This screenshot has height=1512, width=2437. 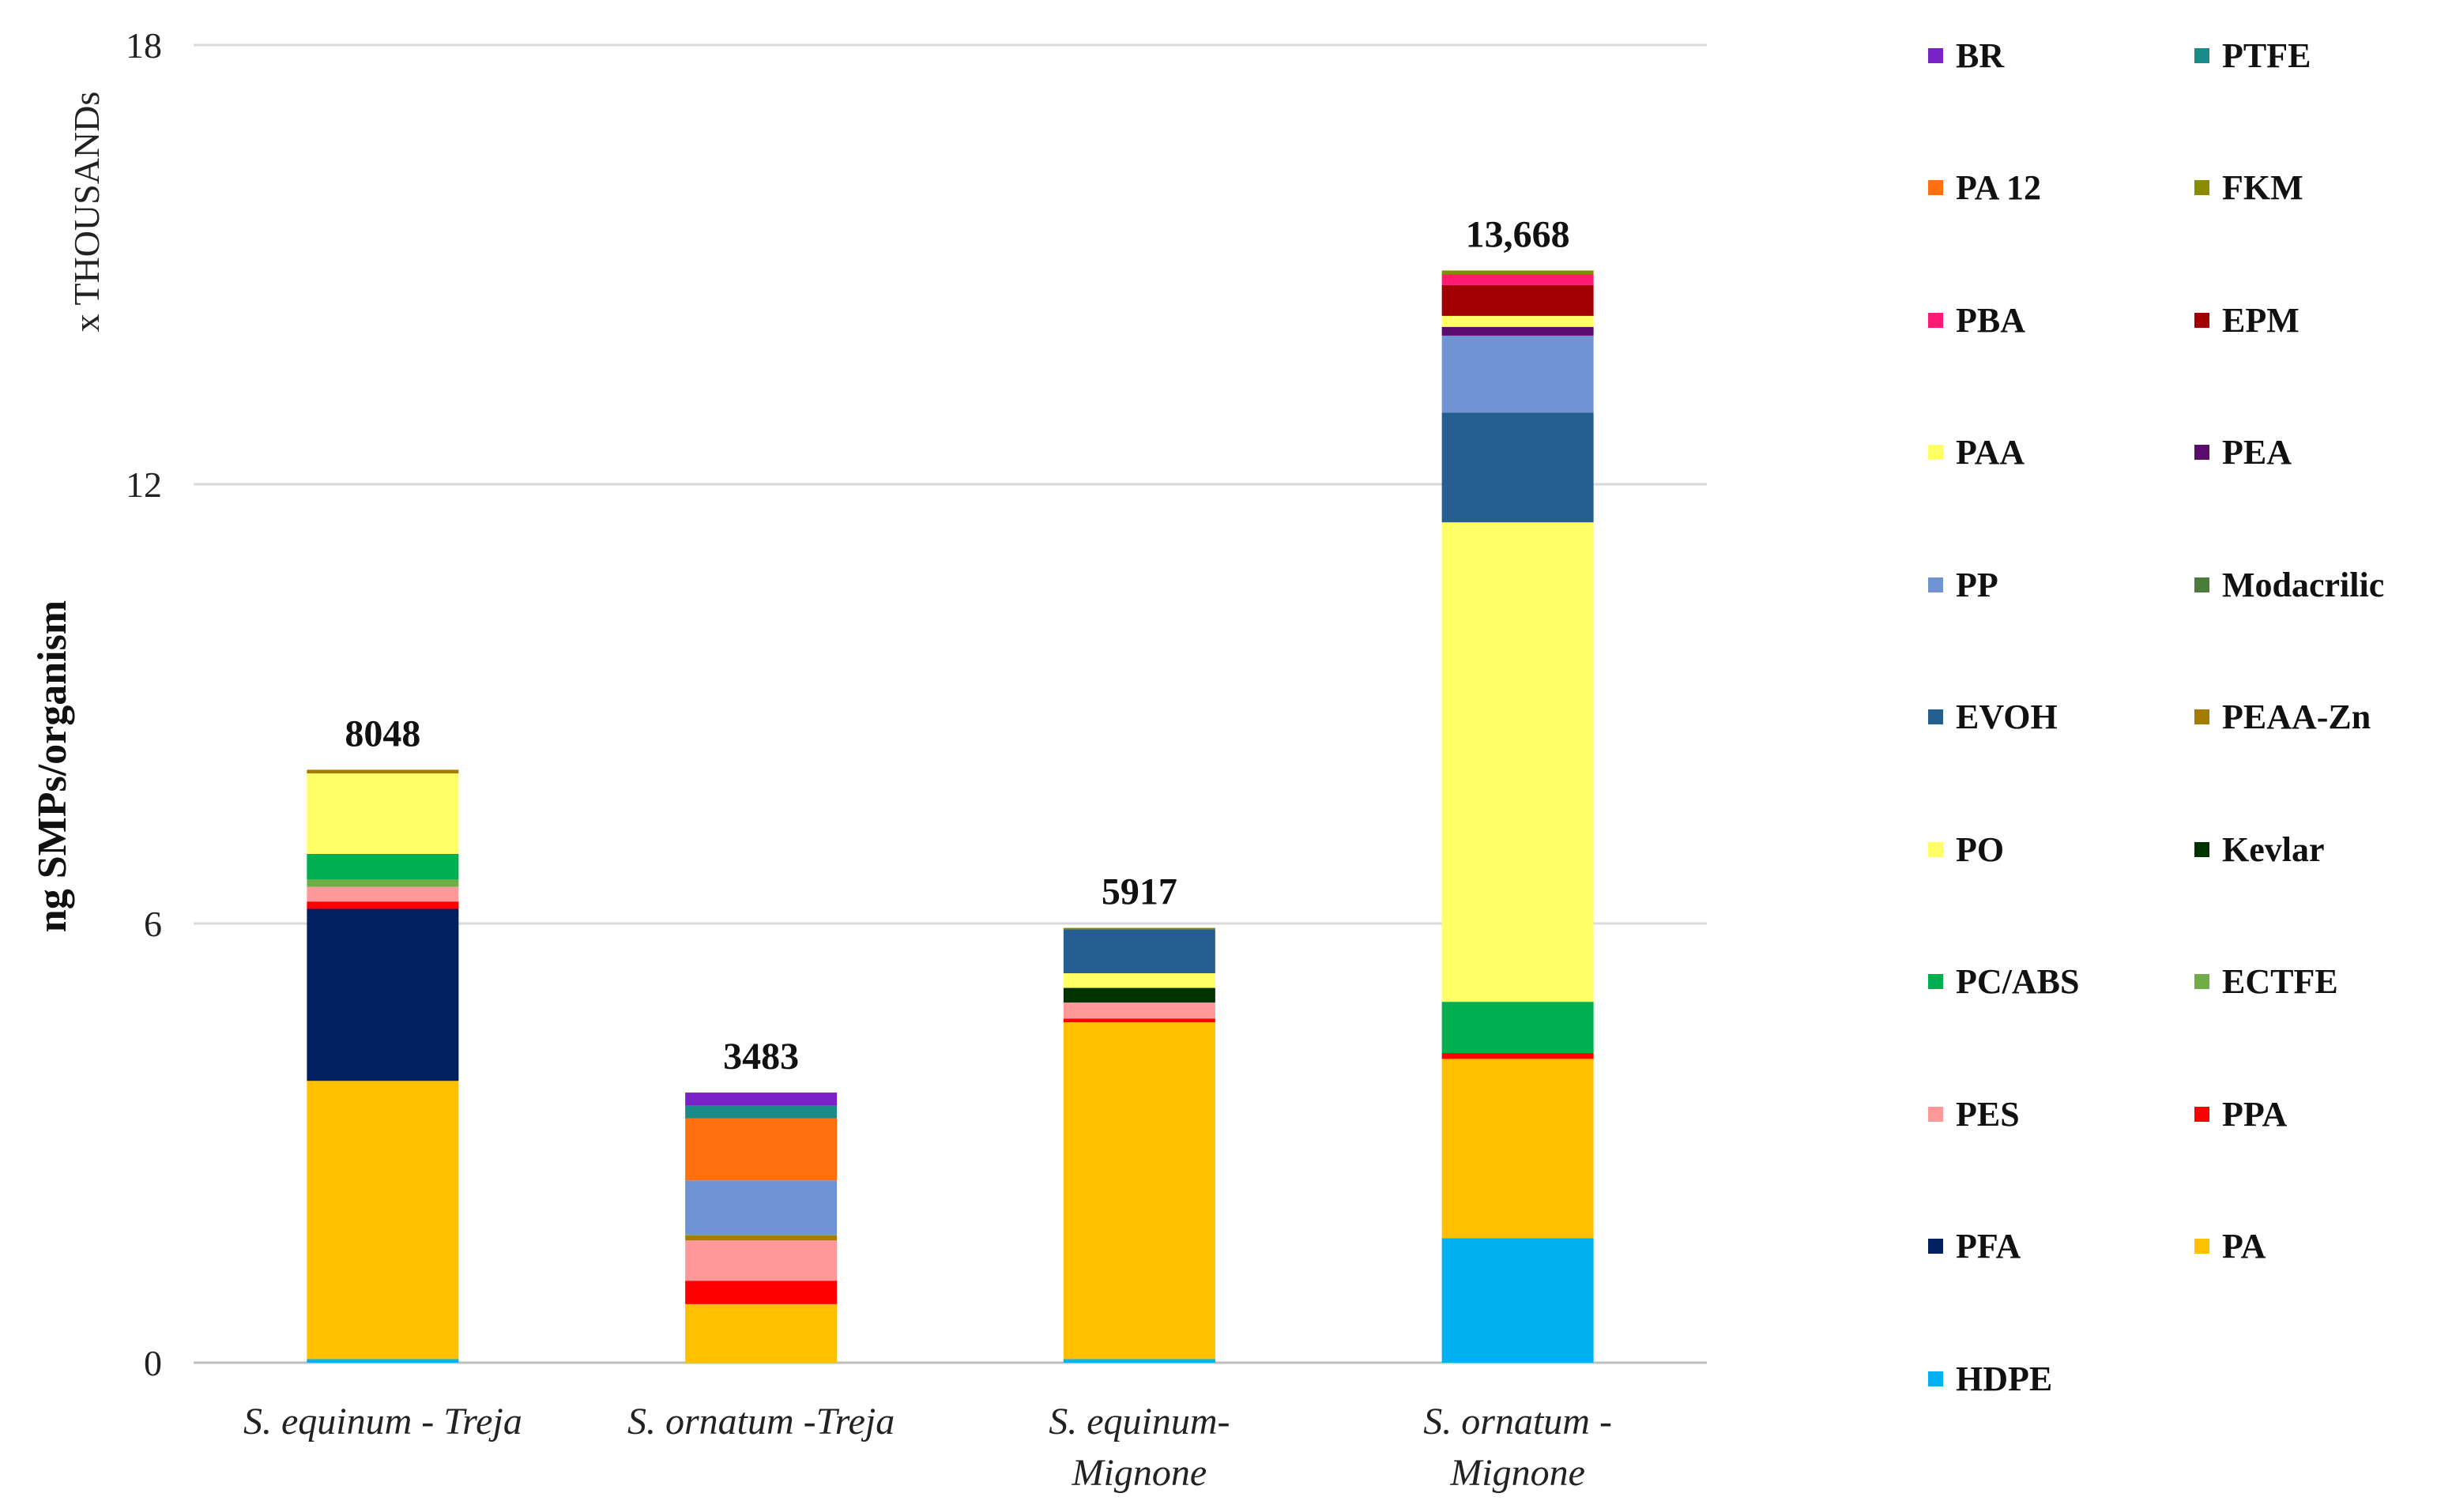 I want to click on bar-segment-kevlar, so click(x=1139, y=995).